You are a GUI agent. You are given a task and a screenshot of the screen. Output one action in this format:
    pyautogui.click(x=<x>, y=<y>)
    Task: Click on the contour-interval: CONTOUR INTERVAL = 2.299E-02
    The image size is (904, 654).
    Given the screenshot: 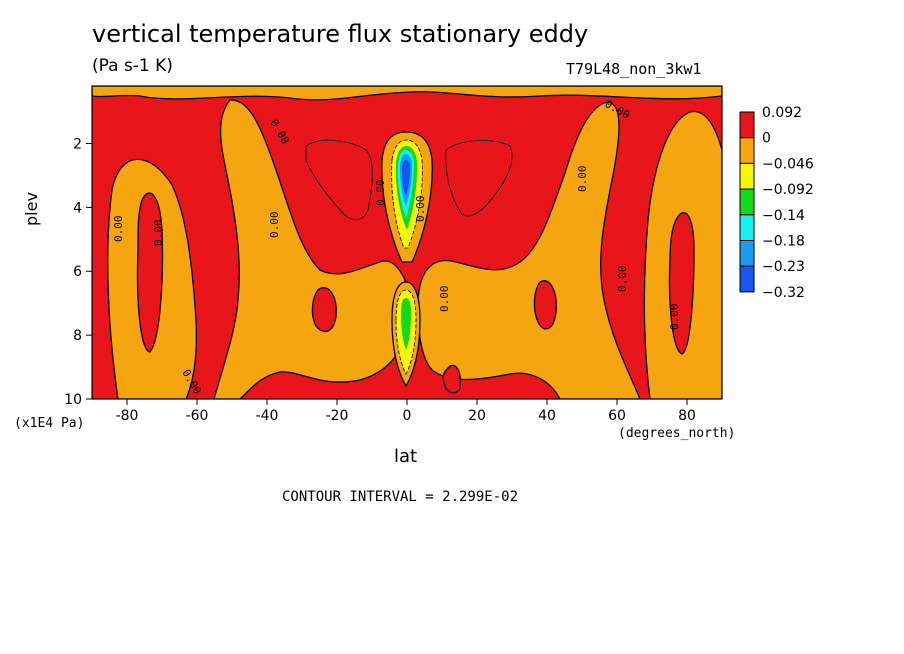 What is the action you would take?
    pyautogui.click(x=400, y=497)
    